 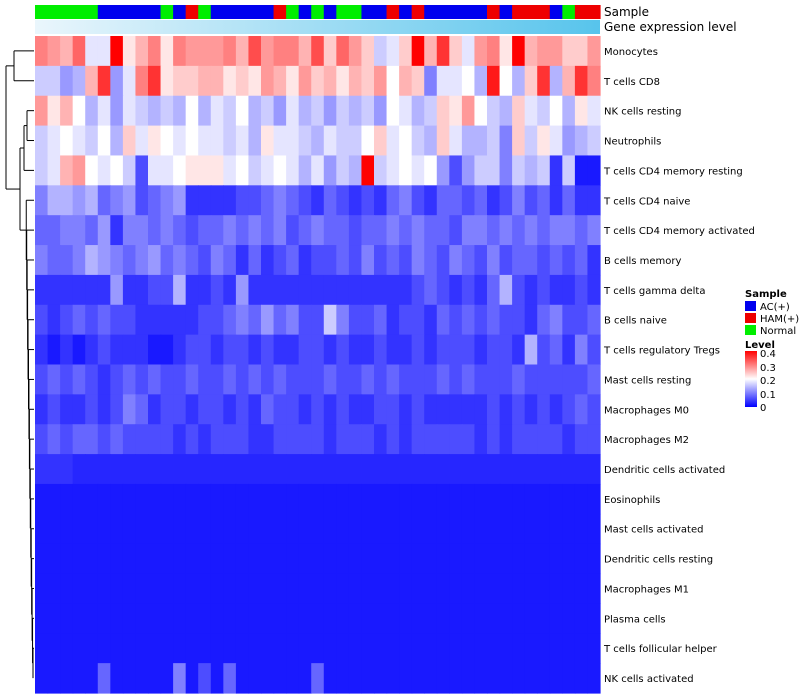 I want to click on heatmap-cell-r7-c40, so click(x=544, y=260).